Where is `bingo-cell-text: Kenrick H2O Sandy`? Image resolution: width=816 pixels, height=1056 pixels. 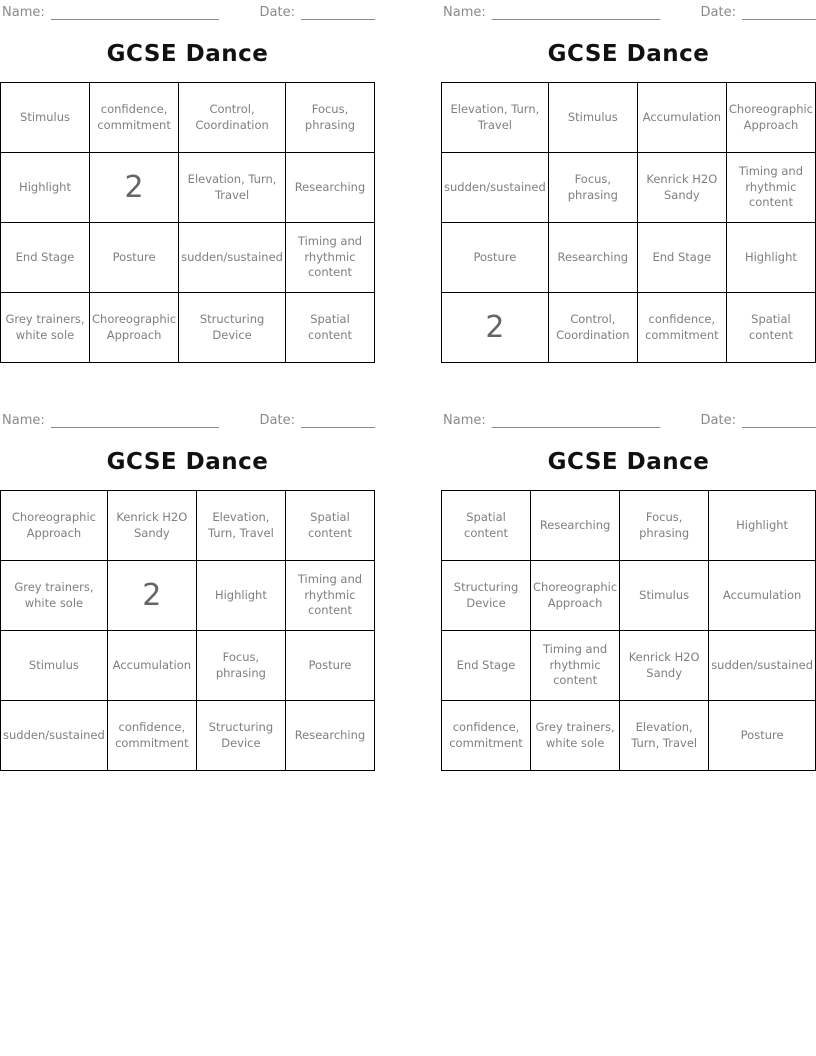
bingo-cell-text: Kenrick H2O Sandy is located at coordinates (682, 186).